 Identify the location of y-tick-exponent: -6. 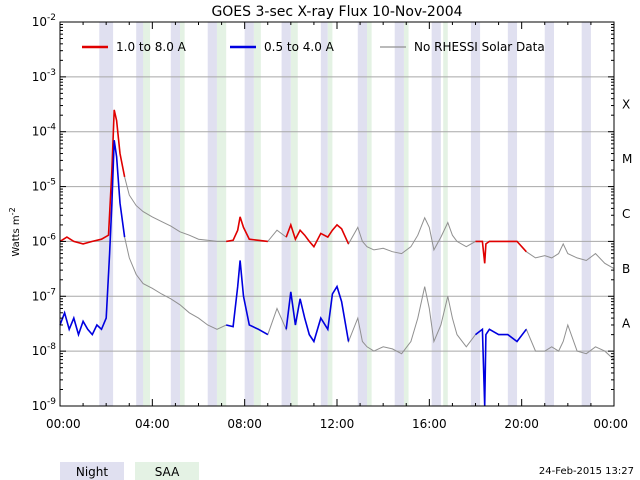
(51, 237).